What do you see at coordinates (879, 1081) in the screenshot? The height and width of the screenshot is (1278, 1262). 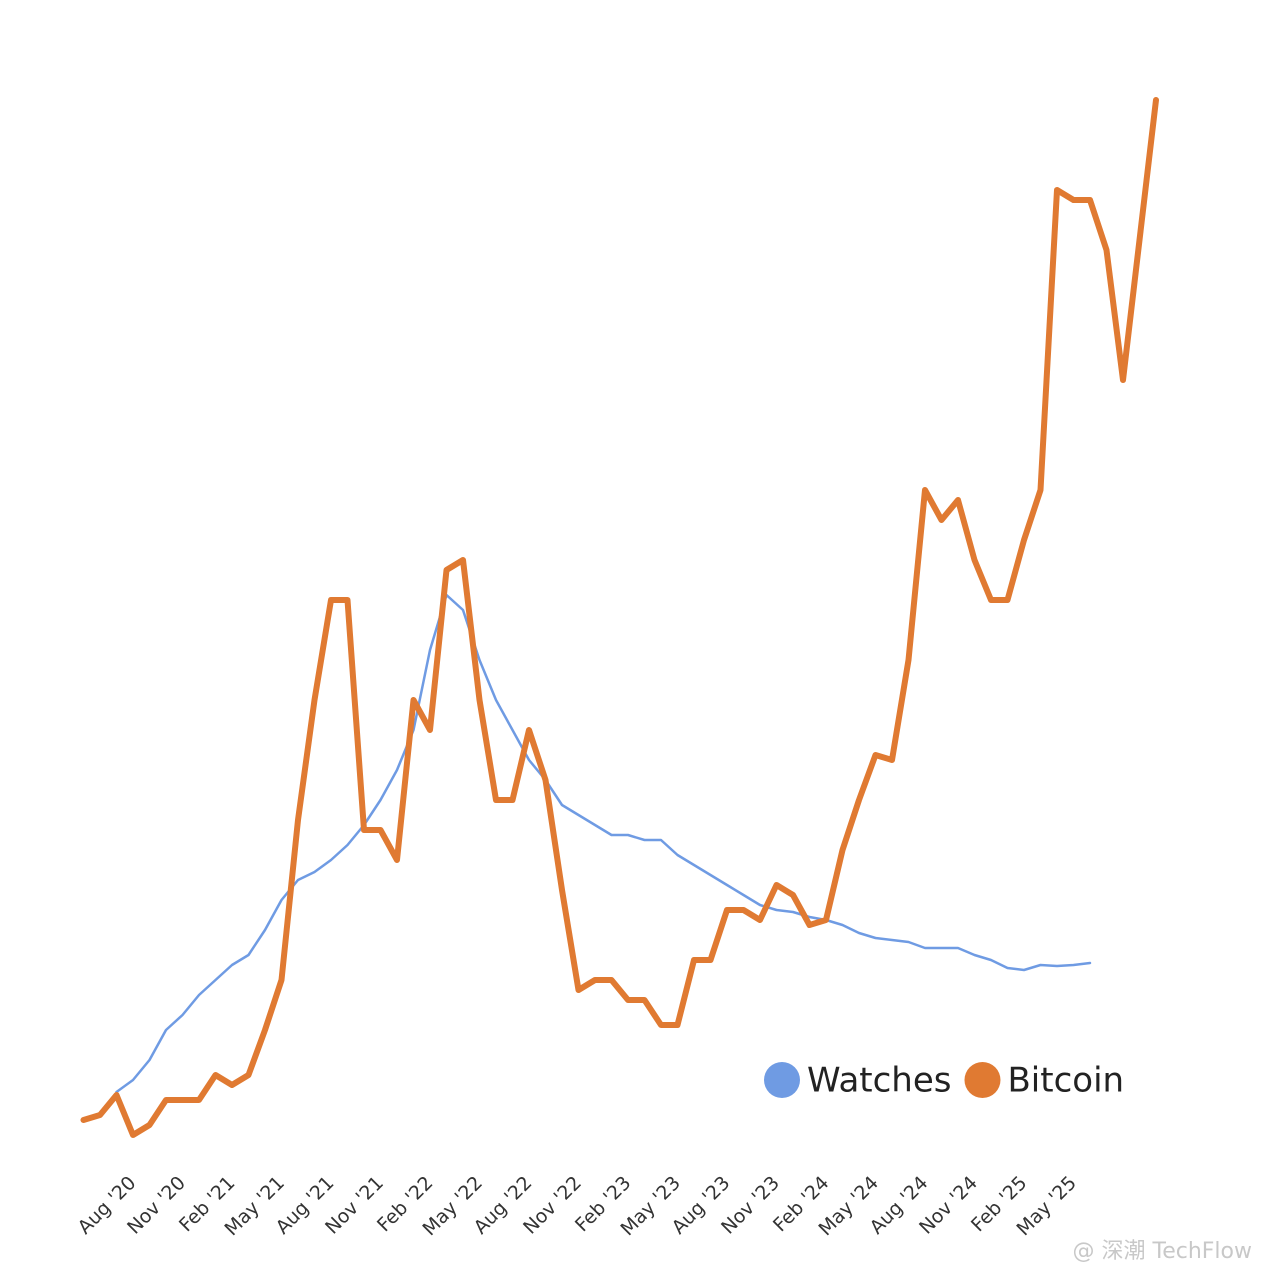 I see `legend-label: Watches` at bounding box center [879, 1081].